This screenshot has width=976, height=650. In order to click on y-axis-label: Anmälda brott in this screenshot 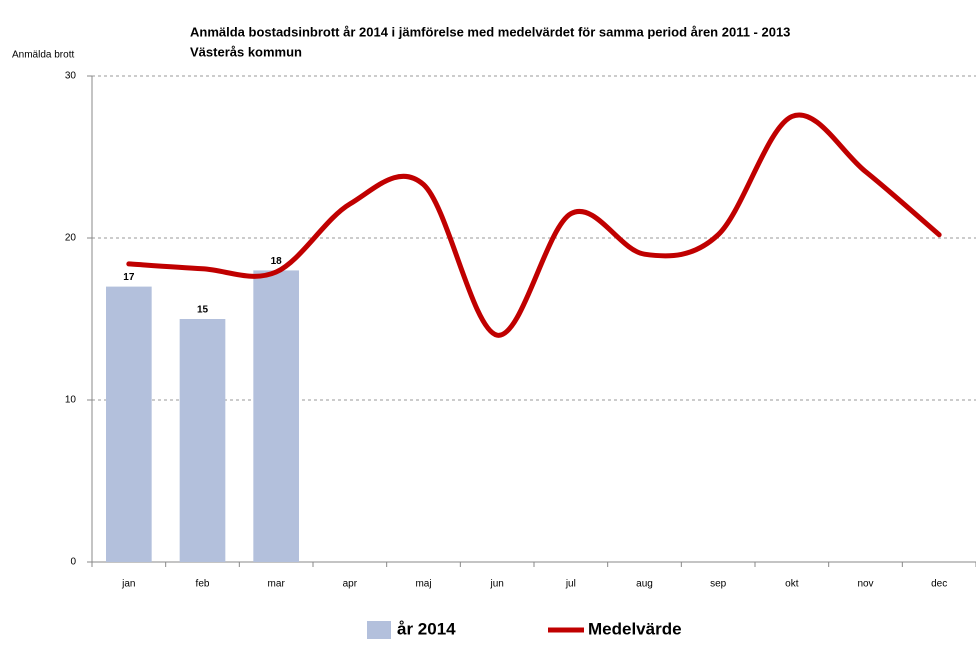, I will do `click(43, 55)`.